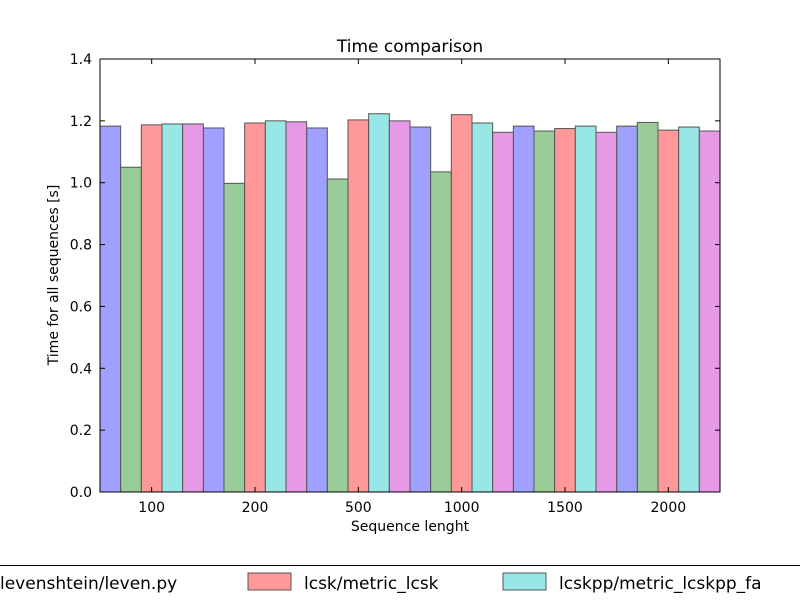  What do you see at coordinates (410, 527) in the screenshot?
I see `x-axis-label: Sequence lenght` at bounding box center [410, 527].